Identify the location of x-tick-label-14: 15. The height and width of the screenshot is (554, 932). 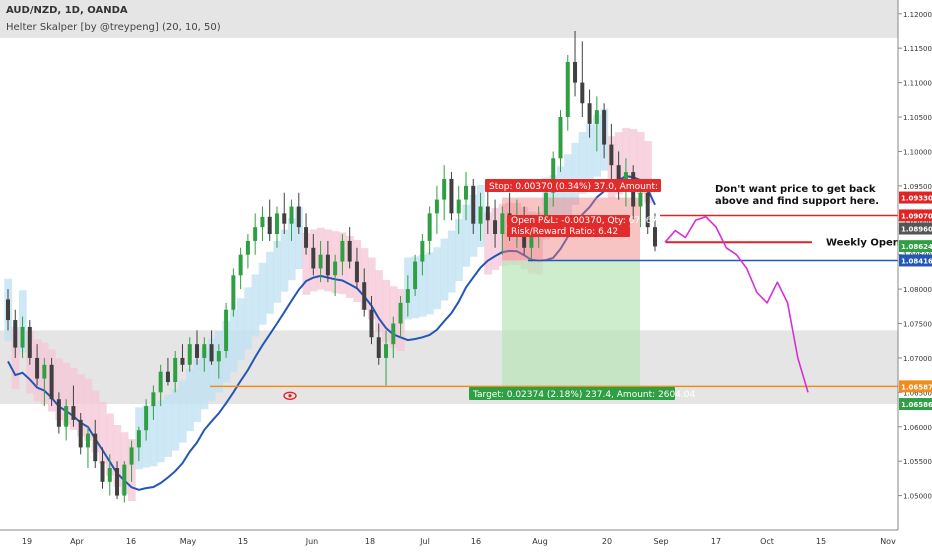
(821, 541).